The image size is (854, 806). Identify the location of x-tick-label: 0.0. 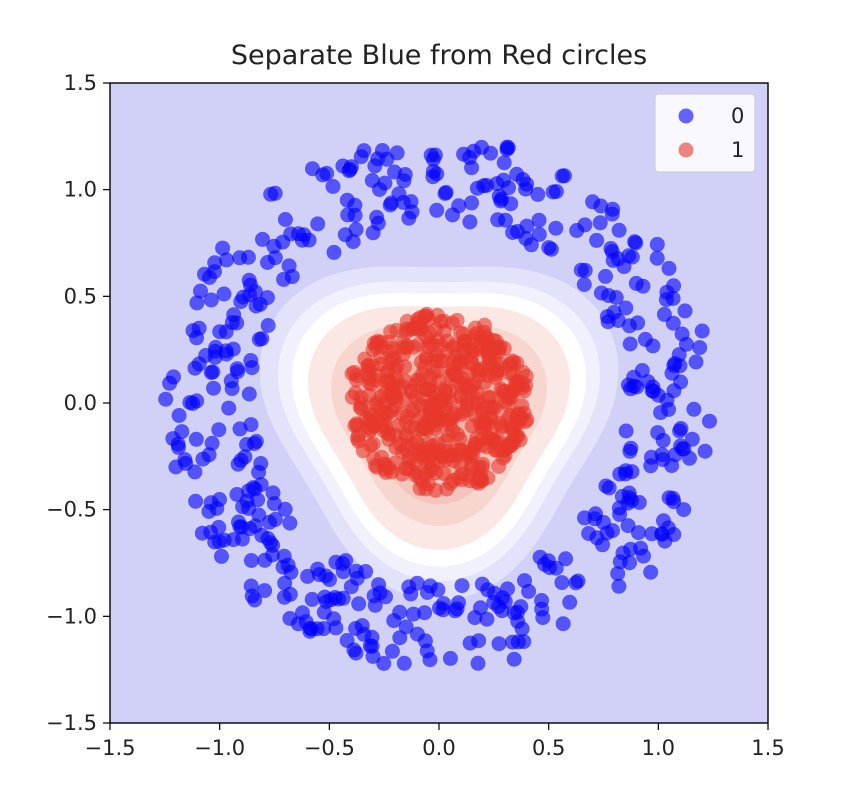
(438, 748).